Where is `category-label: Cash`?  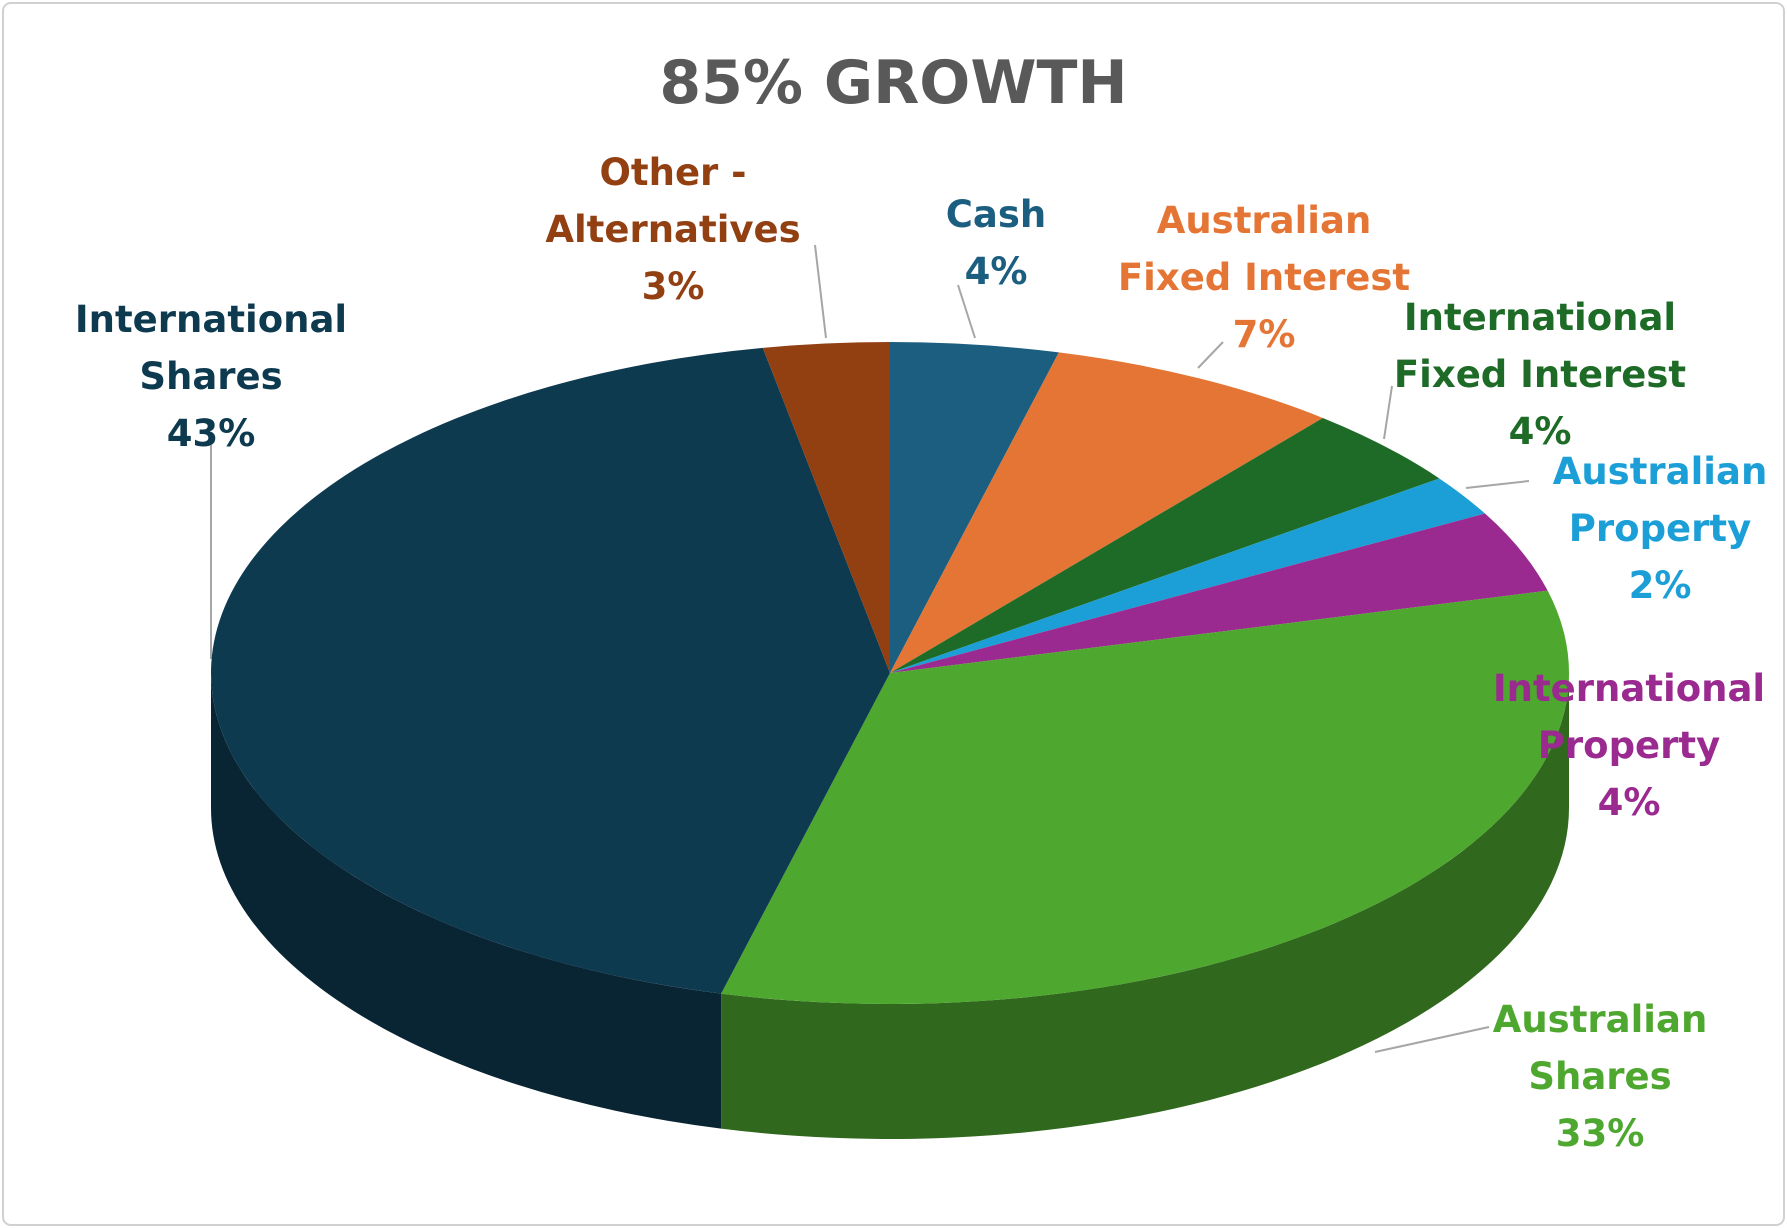
category-label: Cash is located at coordinates (996, 214).